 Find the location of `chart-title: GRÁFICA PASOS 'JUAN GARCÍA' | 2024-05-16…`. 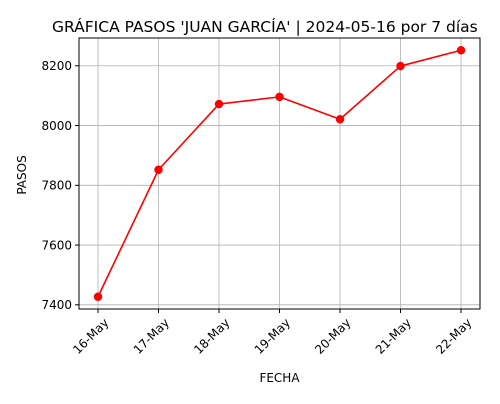

chart-title: GRÁFICA PASOS 'JUAN GARCÍA' | 2024-05-16… is located at coordinates (265, 26).